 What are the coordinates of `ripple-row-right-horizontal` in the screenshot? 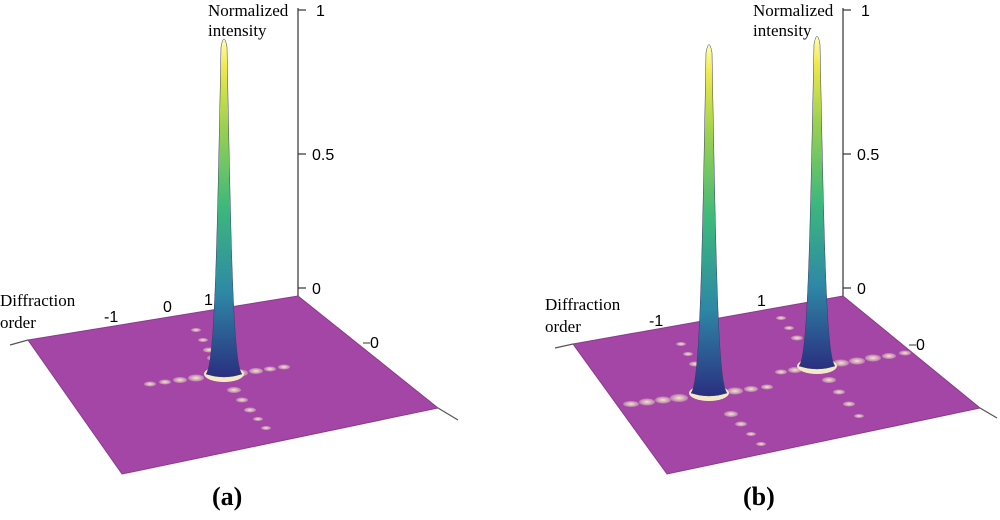 It's located at (843, 362).